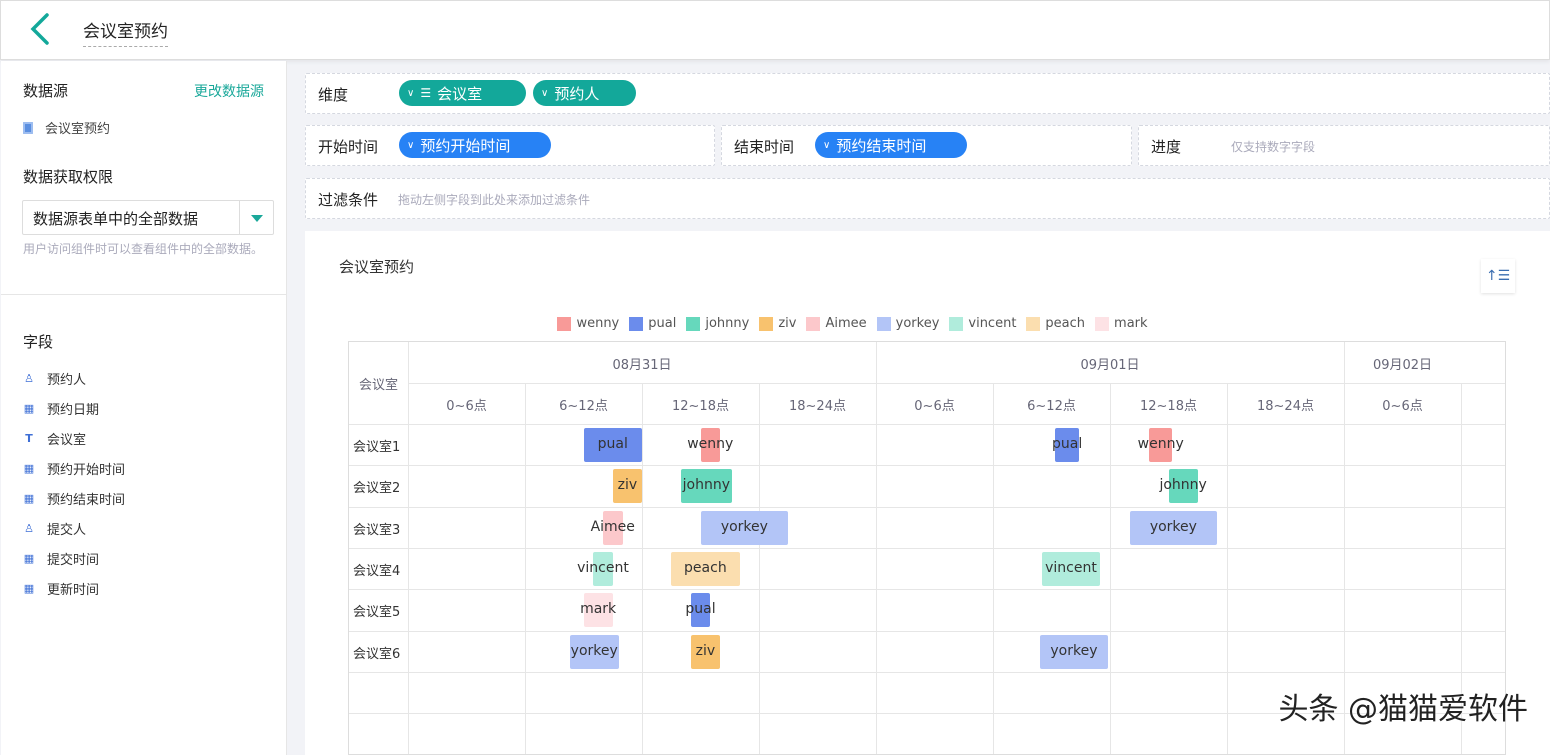 Image resolution: width=1550 pixels, height=755 pixels. Describe the element at coordinates (717, 323) in the screenshot. I see `legend-item: johnny` at that location.